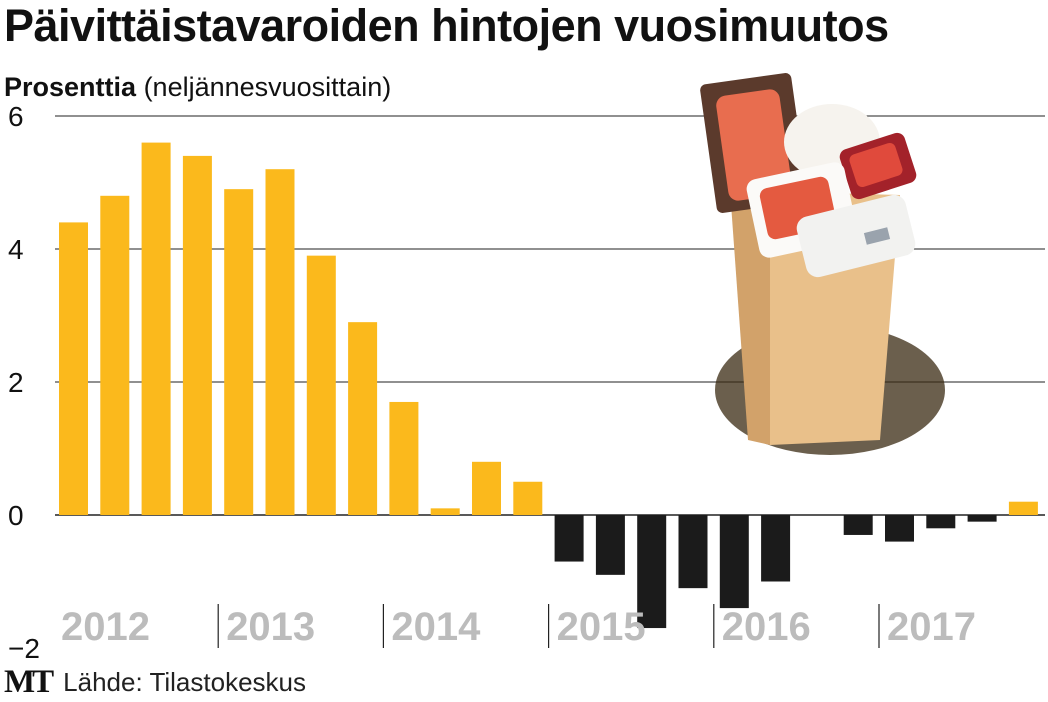 The height and width of the screenshot is (702, 1048). What do you see at coordinates (16, 515) in the screenshot?
I see `y-tick-label: 0` at bounding box center [16, 515].